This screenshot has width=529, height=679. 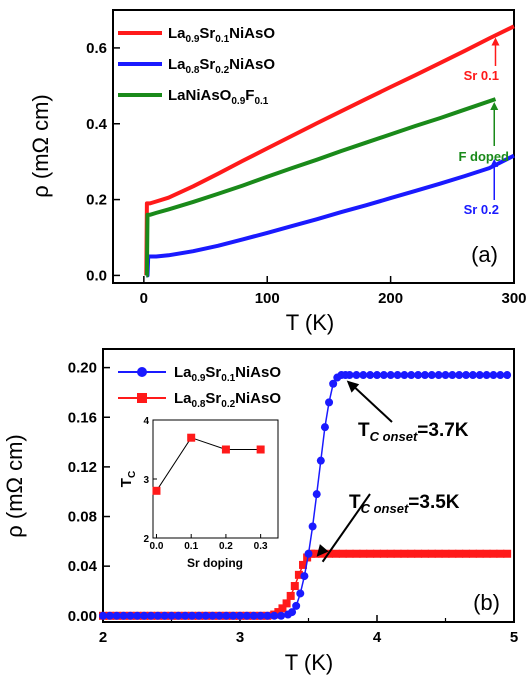 I want to click on legend-marker-b-sr01, so click(x=142, y=372).